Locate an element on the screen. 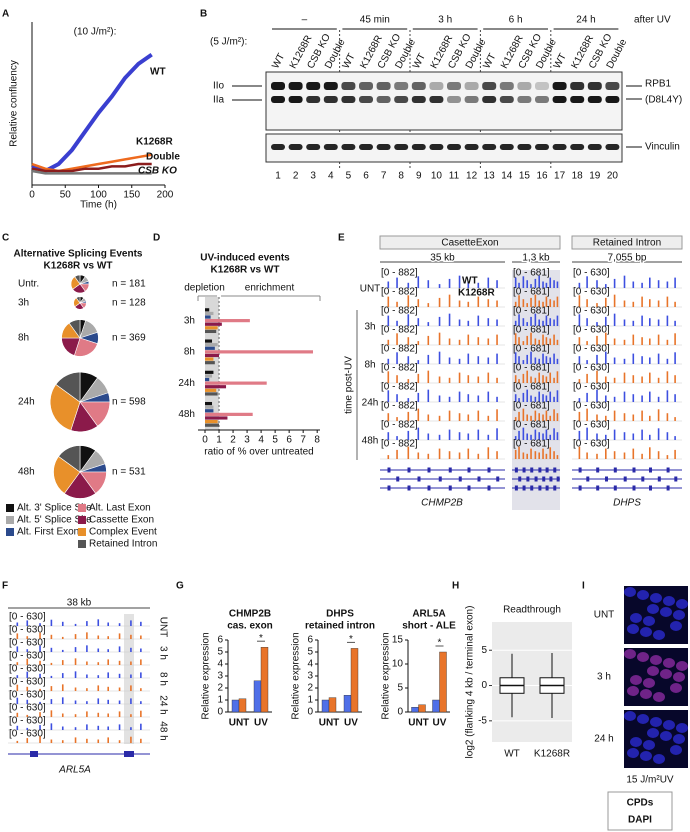  chart-title: cas. exon is located at coordinates (250, 626).